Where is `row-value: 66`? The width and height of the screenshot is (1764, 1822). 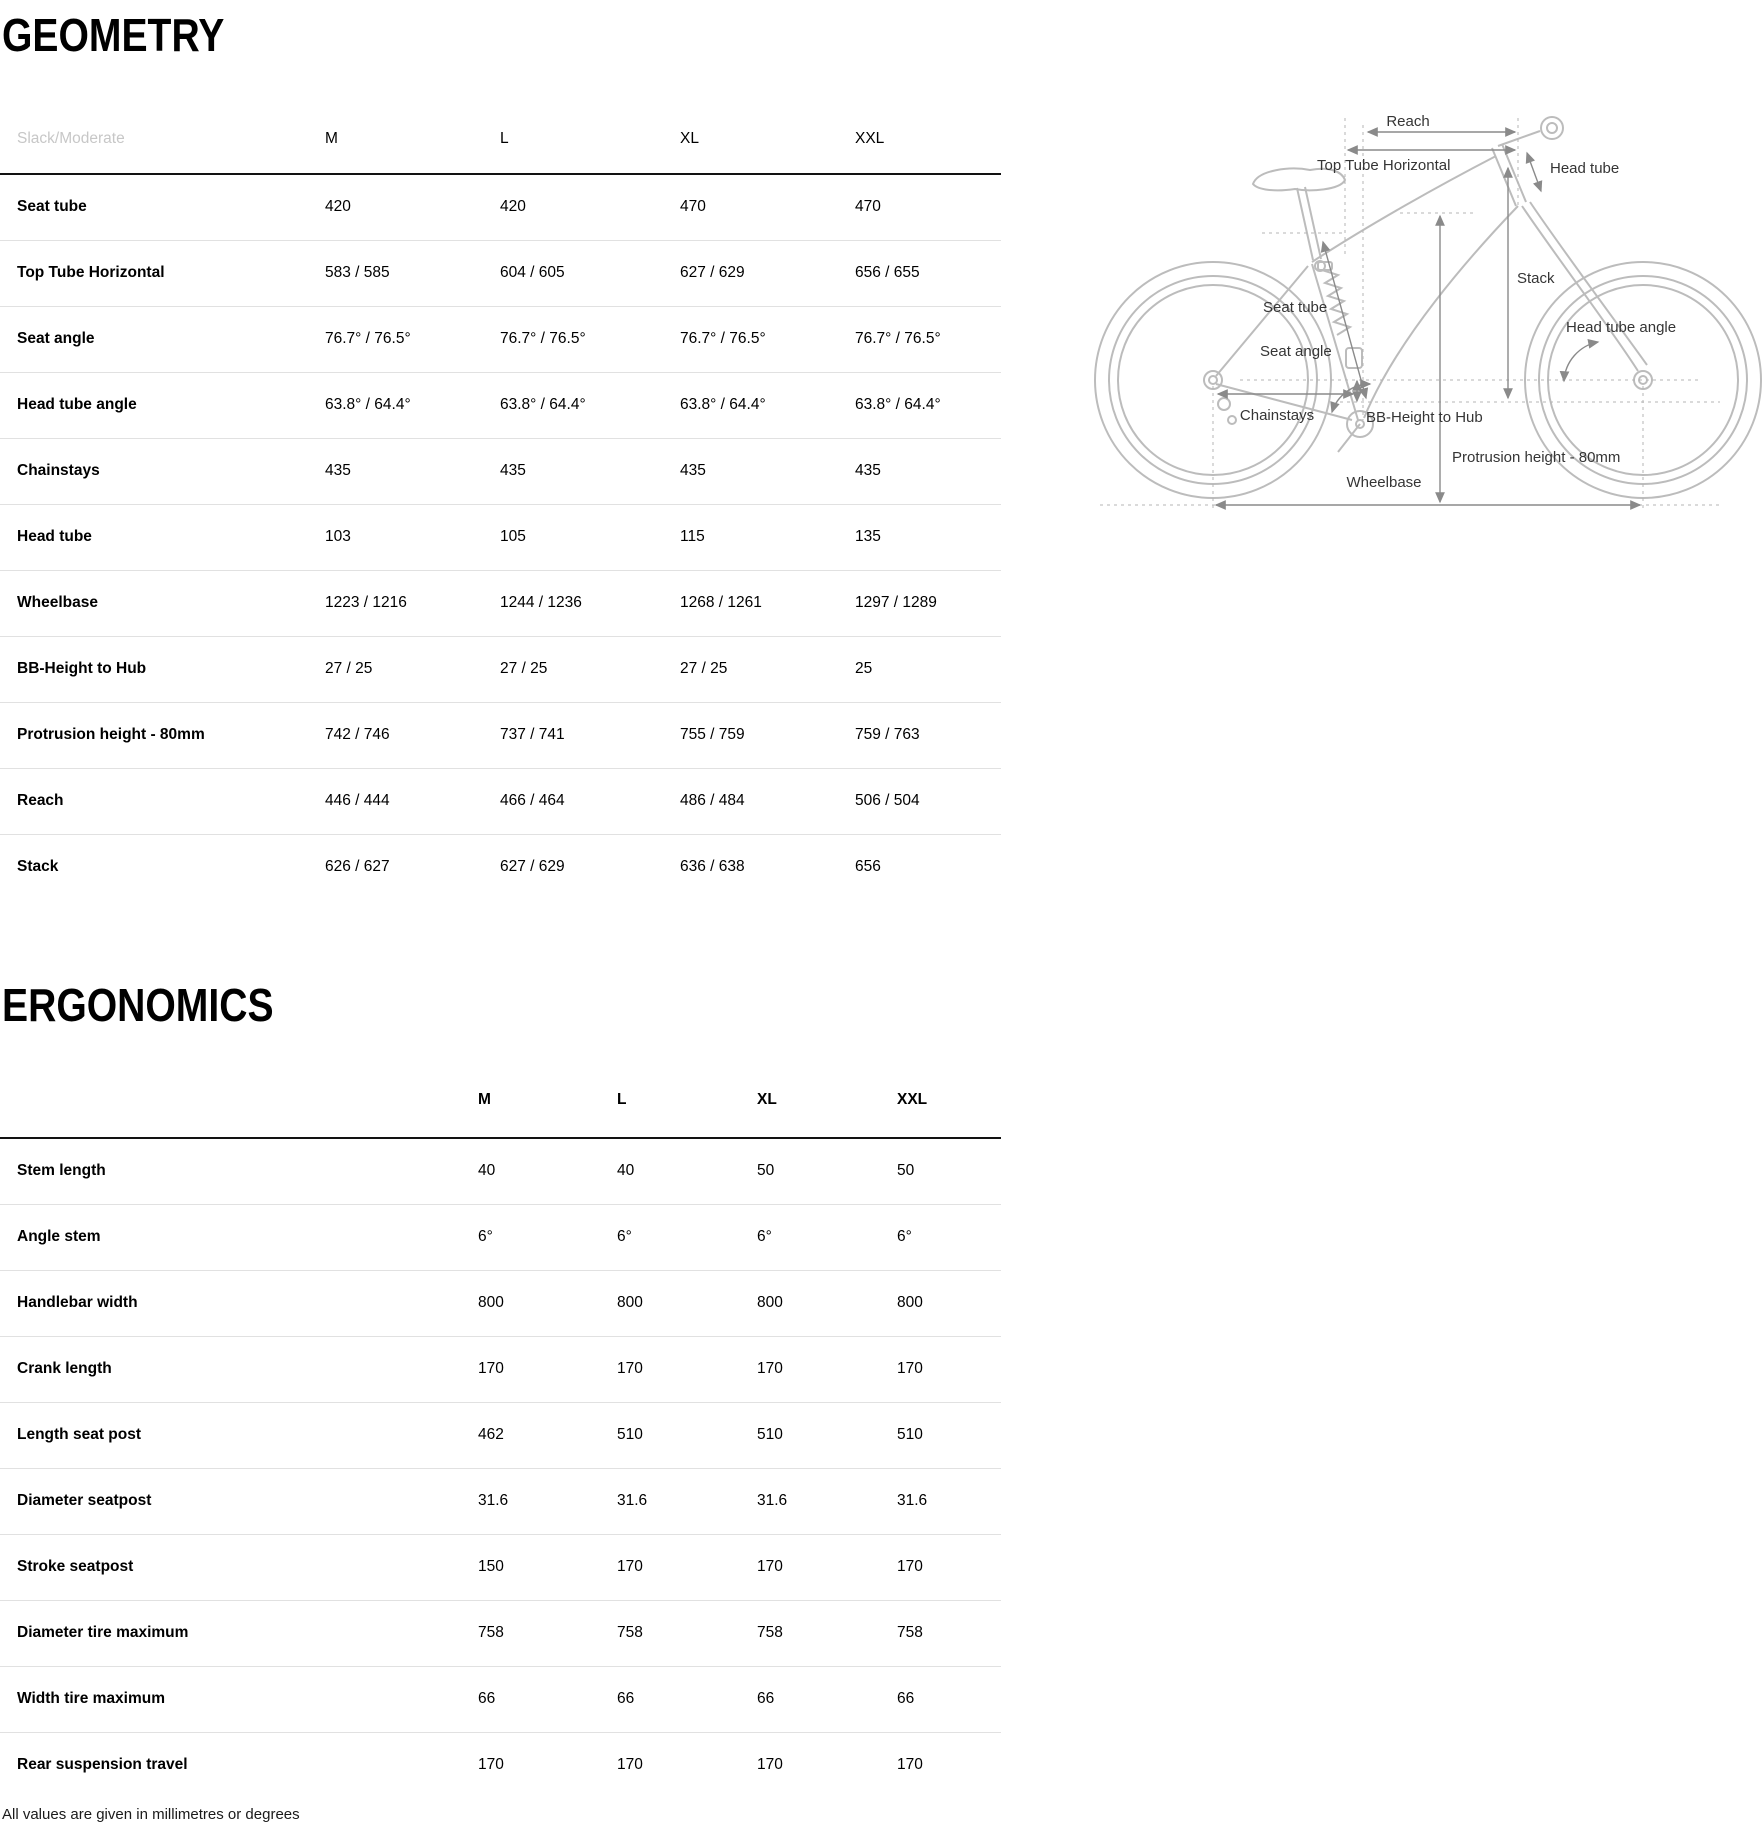 row-value: 66 is located at coordinates (487, 1699).